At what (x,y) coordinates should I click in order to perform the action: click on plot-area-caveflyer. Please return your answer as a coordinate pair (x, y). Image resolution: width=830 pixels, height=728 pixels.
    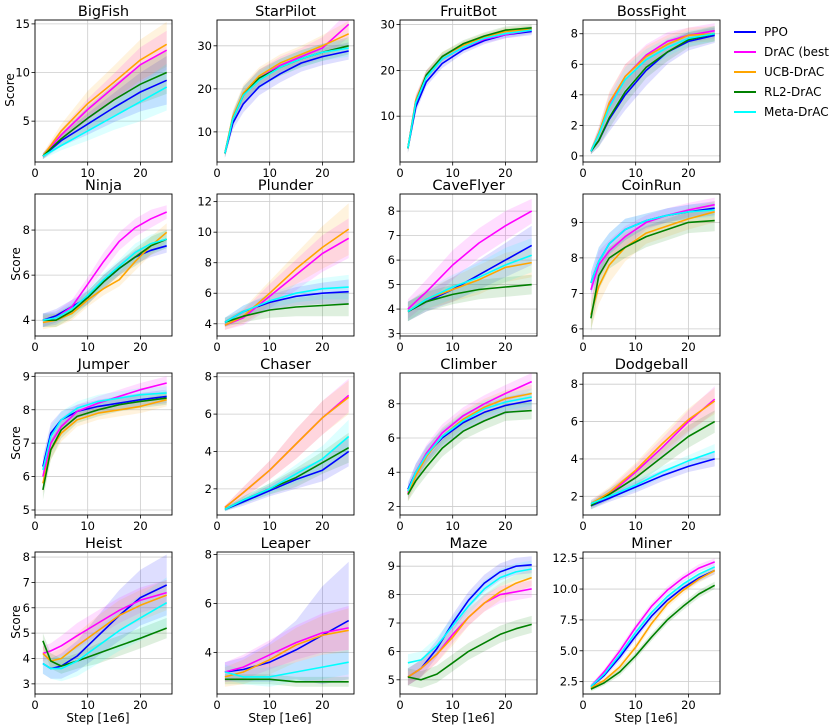
    Looking at the image, I should click on (470, 260).